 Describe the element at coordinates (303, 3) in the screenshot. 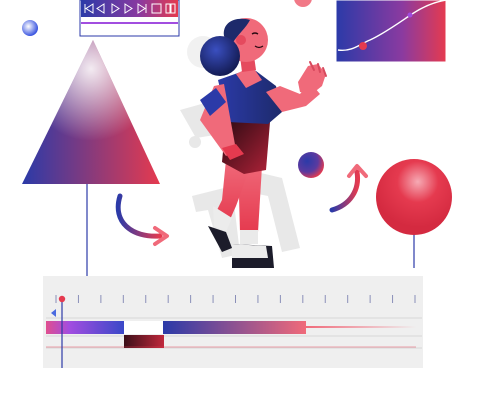

I see `red-dot-icon` at that location.